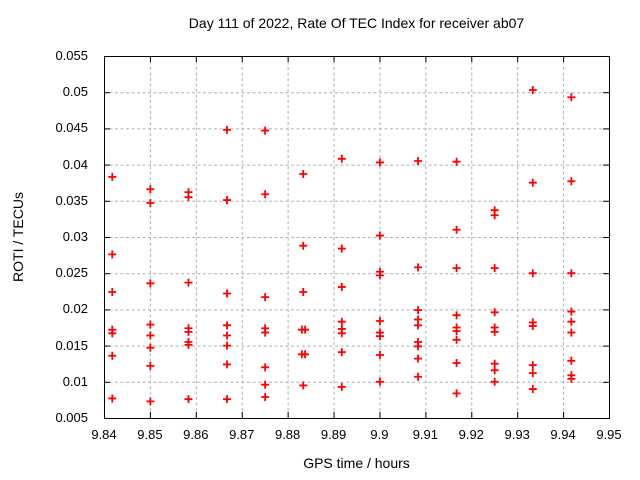  What do you see at coordinates (242, 434) in the screenshot?
I see `x-tick-label: 9.87` at bounding box center [242, 434].